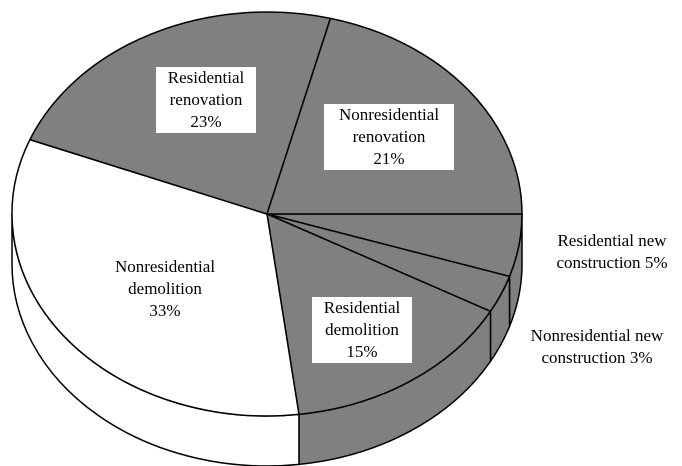  Describe the element at coordinates (362, 318) in the screenshot. I see `category-name: Residential demolition` at that location.